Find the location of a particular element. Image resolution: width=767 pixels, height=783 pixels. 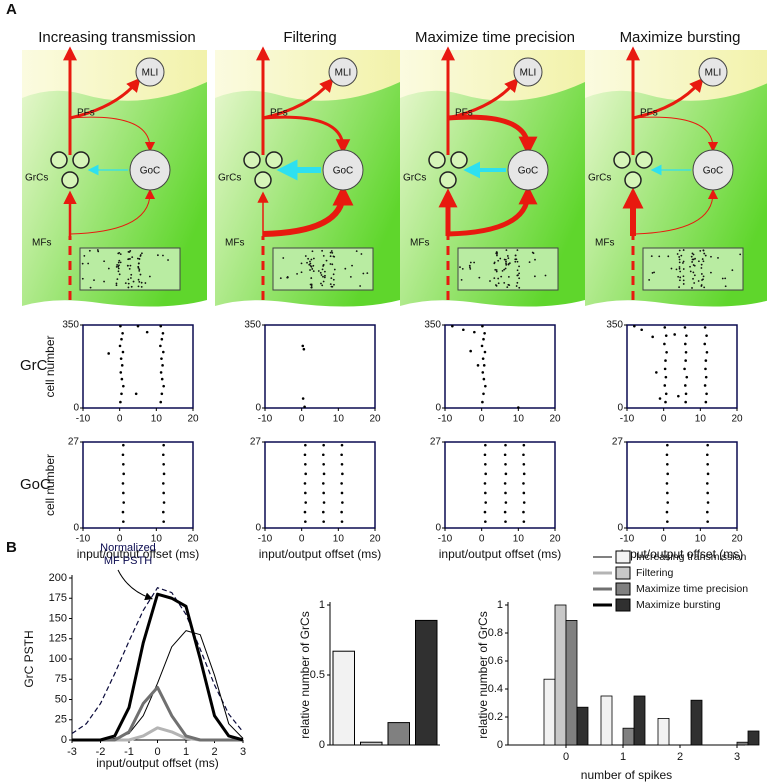

bar is located at coordinates (696, 722).